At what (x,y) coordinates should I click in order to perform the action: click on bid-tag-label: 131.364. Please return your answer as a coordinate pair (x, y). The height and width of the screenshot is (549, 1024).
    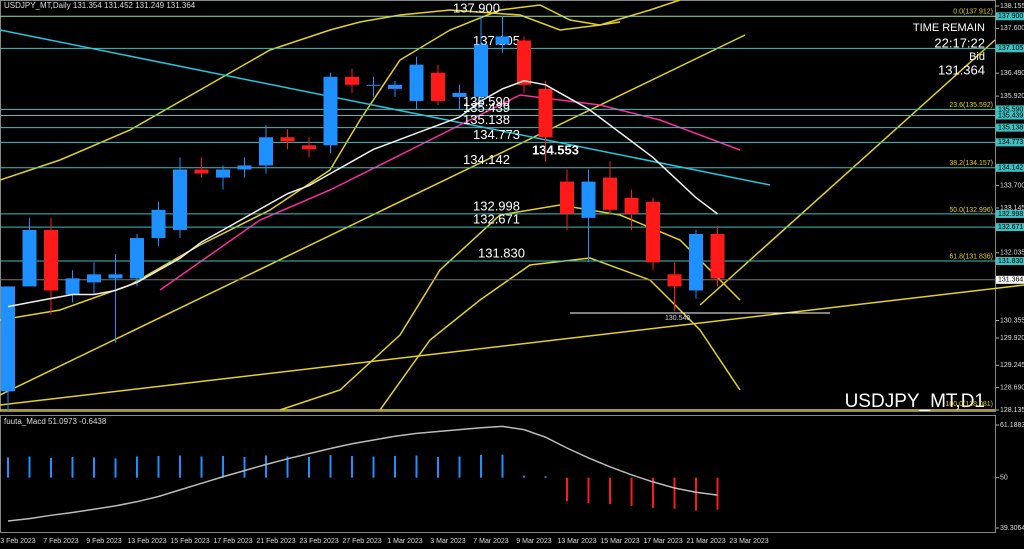
    Looking at the image, I should click on (1010, 280).